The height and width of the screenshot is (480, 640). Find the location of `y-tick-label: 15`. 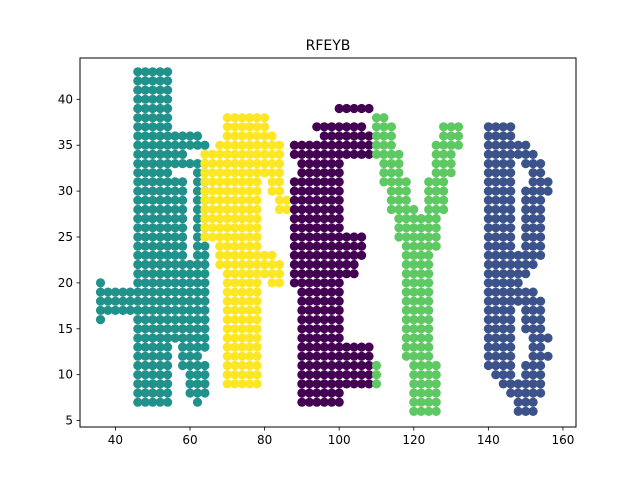

y-tick-label: 15 is located at coordinates (65, 329).